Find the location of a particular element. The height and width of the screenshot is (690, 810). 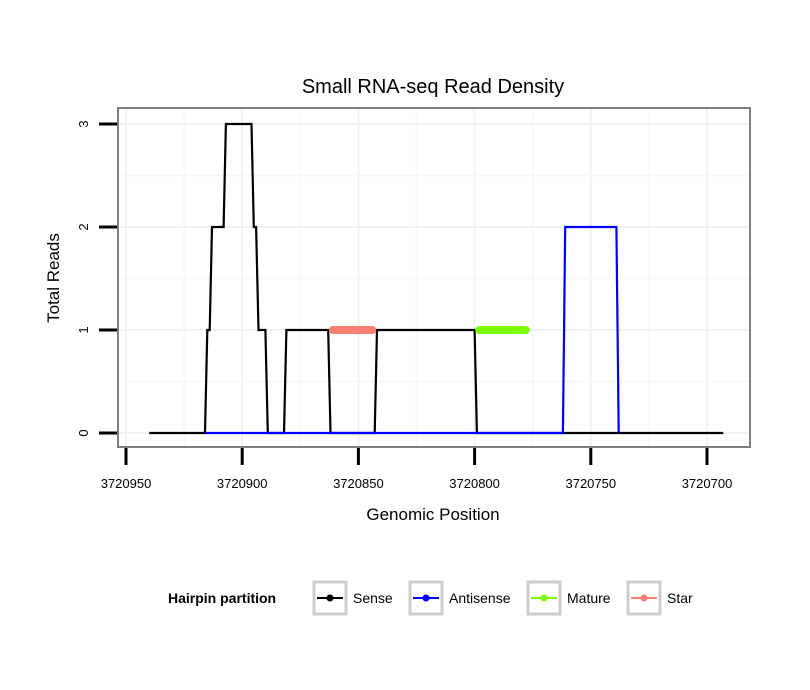

legend-item-mature: Mature is located at coordinates (568, 598).